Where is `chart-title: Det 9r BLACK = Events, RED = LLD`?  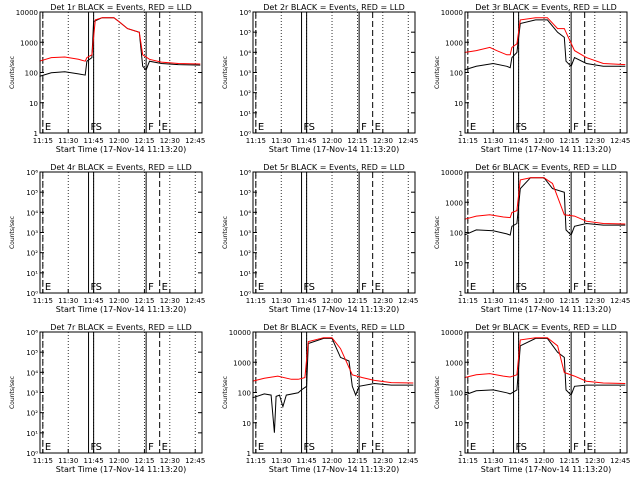
chart-title: Det 9r BLACK = Events, RED = LLD is located at coordinates (546, 327).